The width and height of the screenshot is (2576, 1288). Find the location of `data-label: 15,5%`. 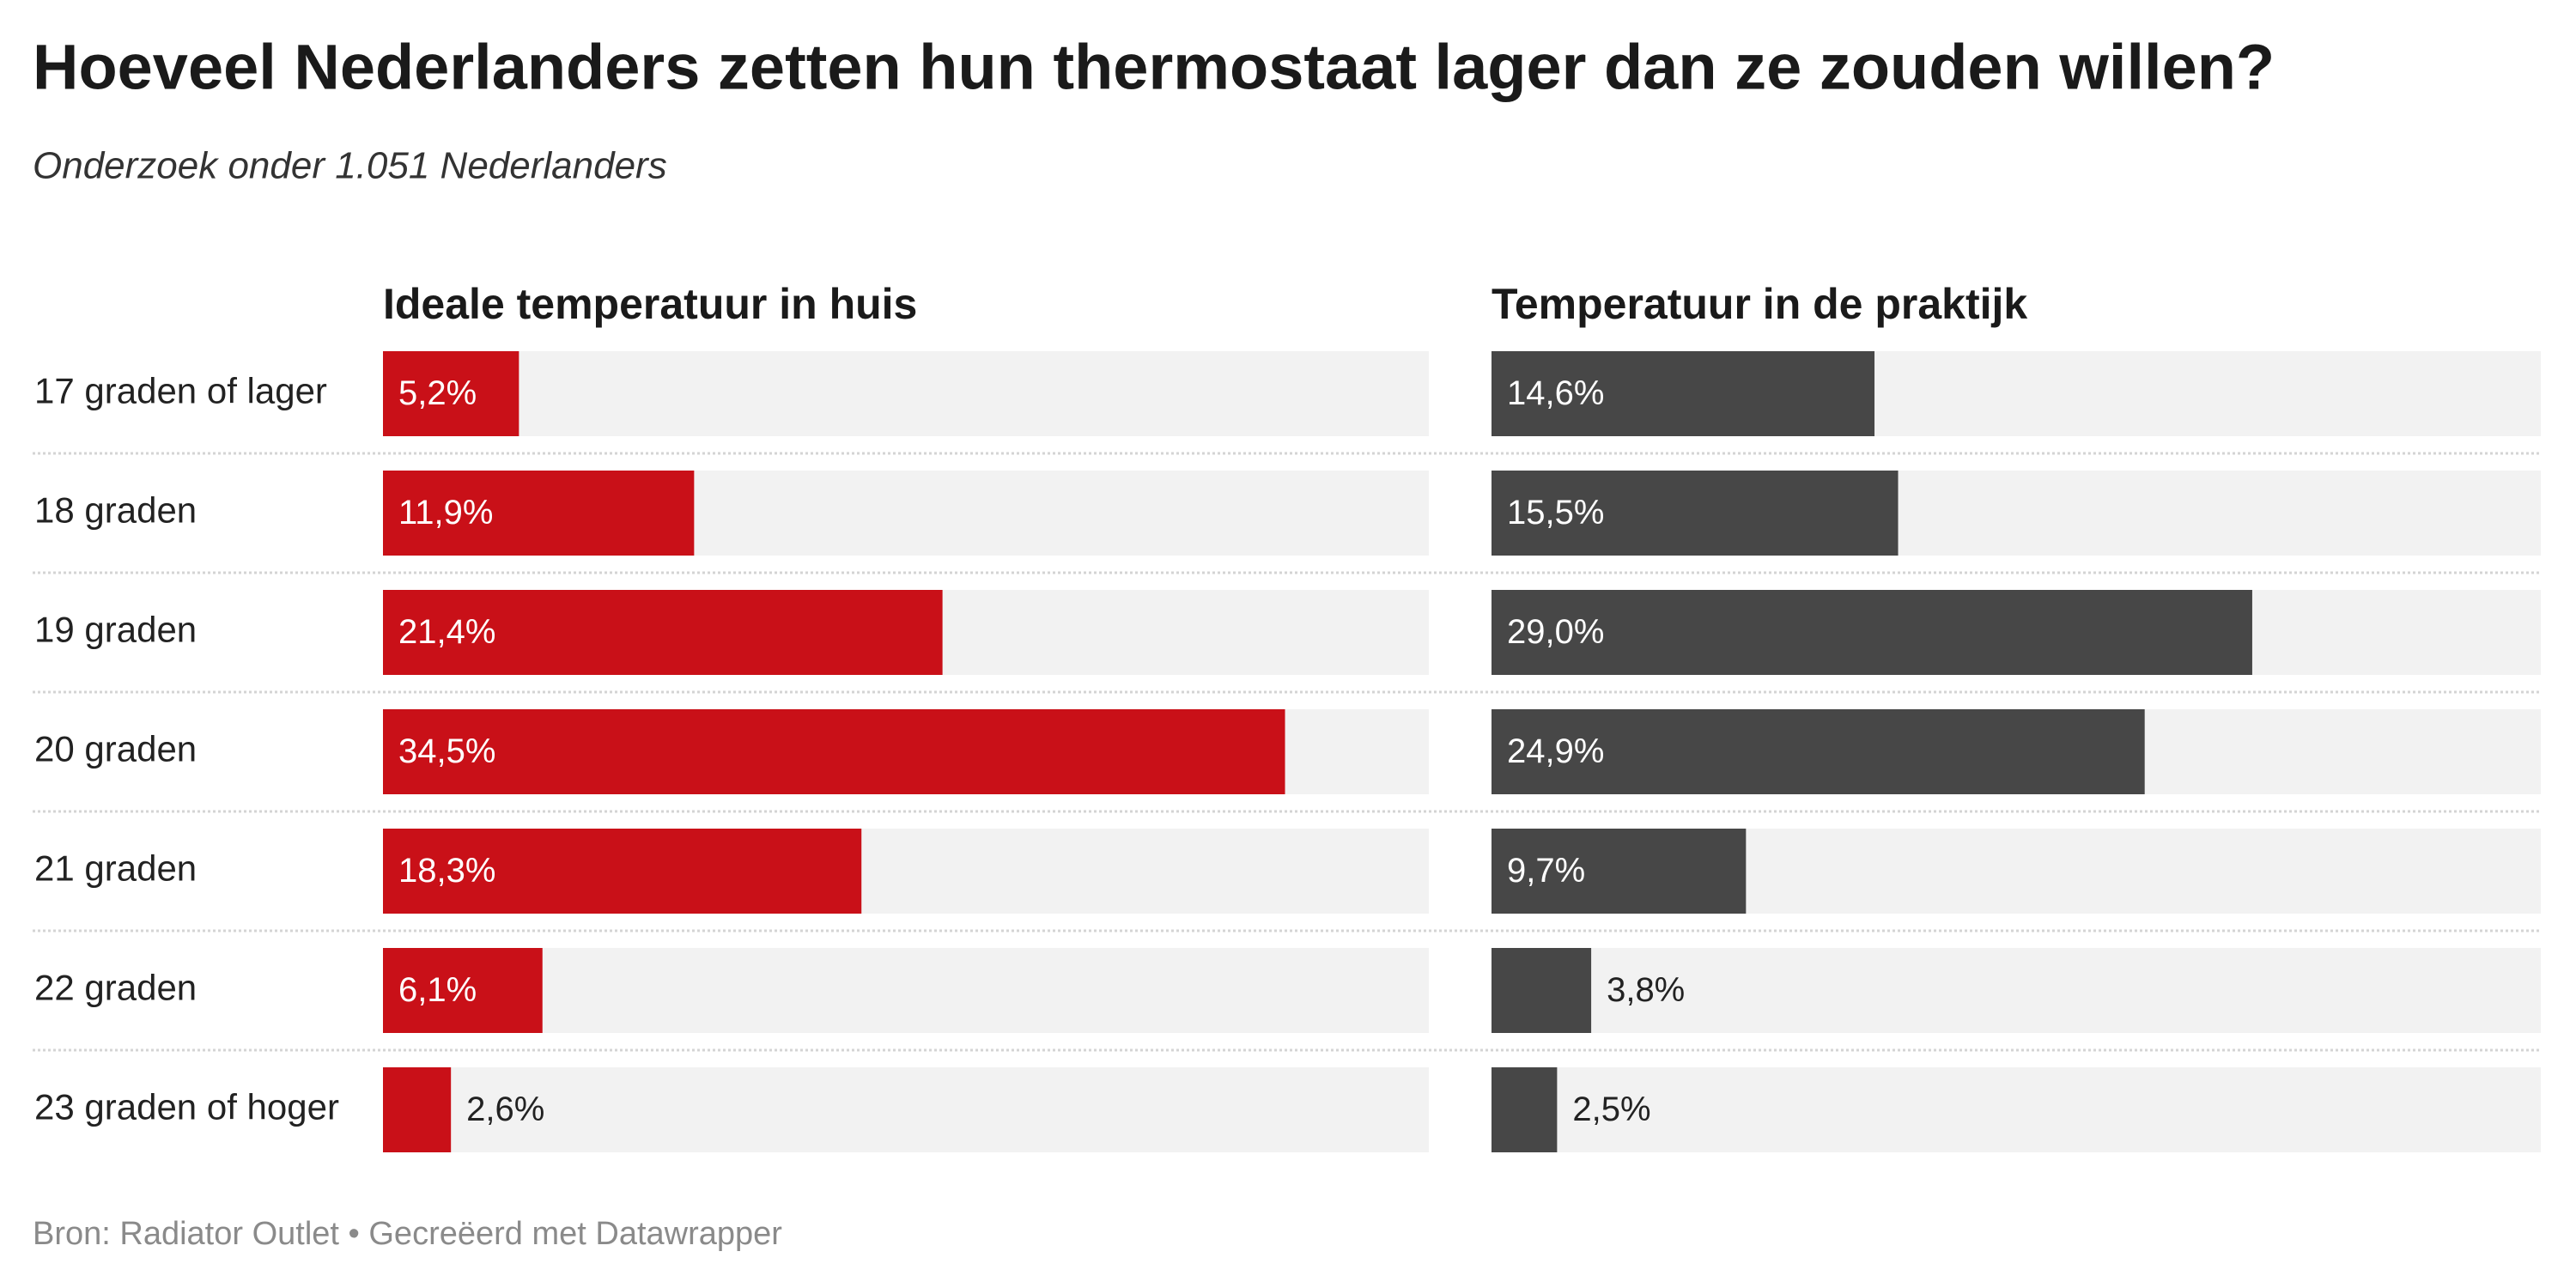

data-label: 15,5% is located at coordinates (1555, 513).